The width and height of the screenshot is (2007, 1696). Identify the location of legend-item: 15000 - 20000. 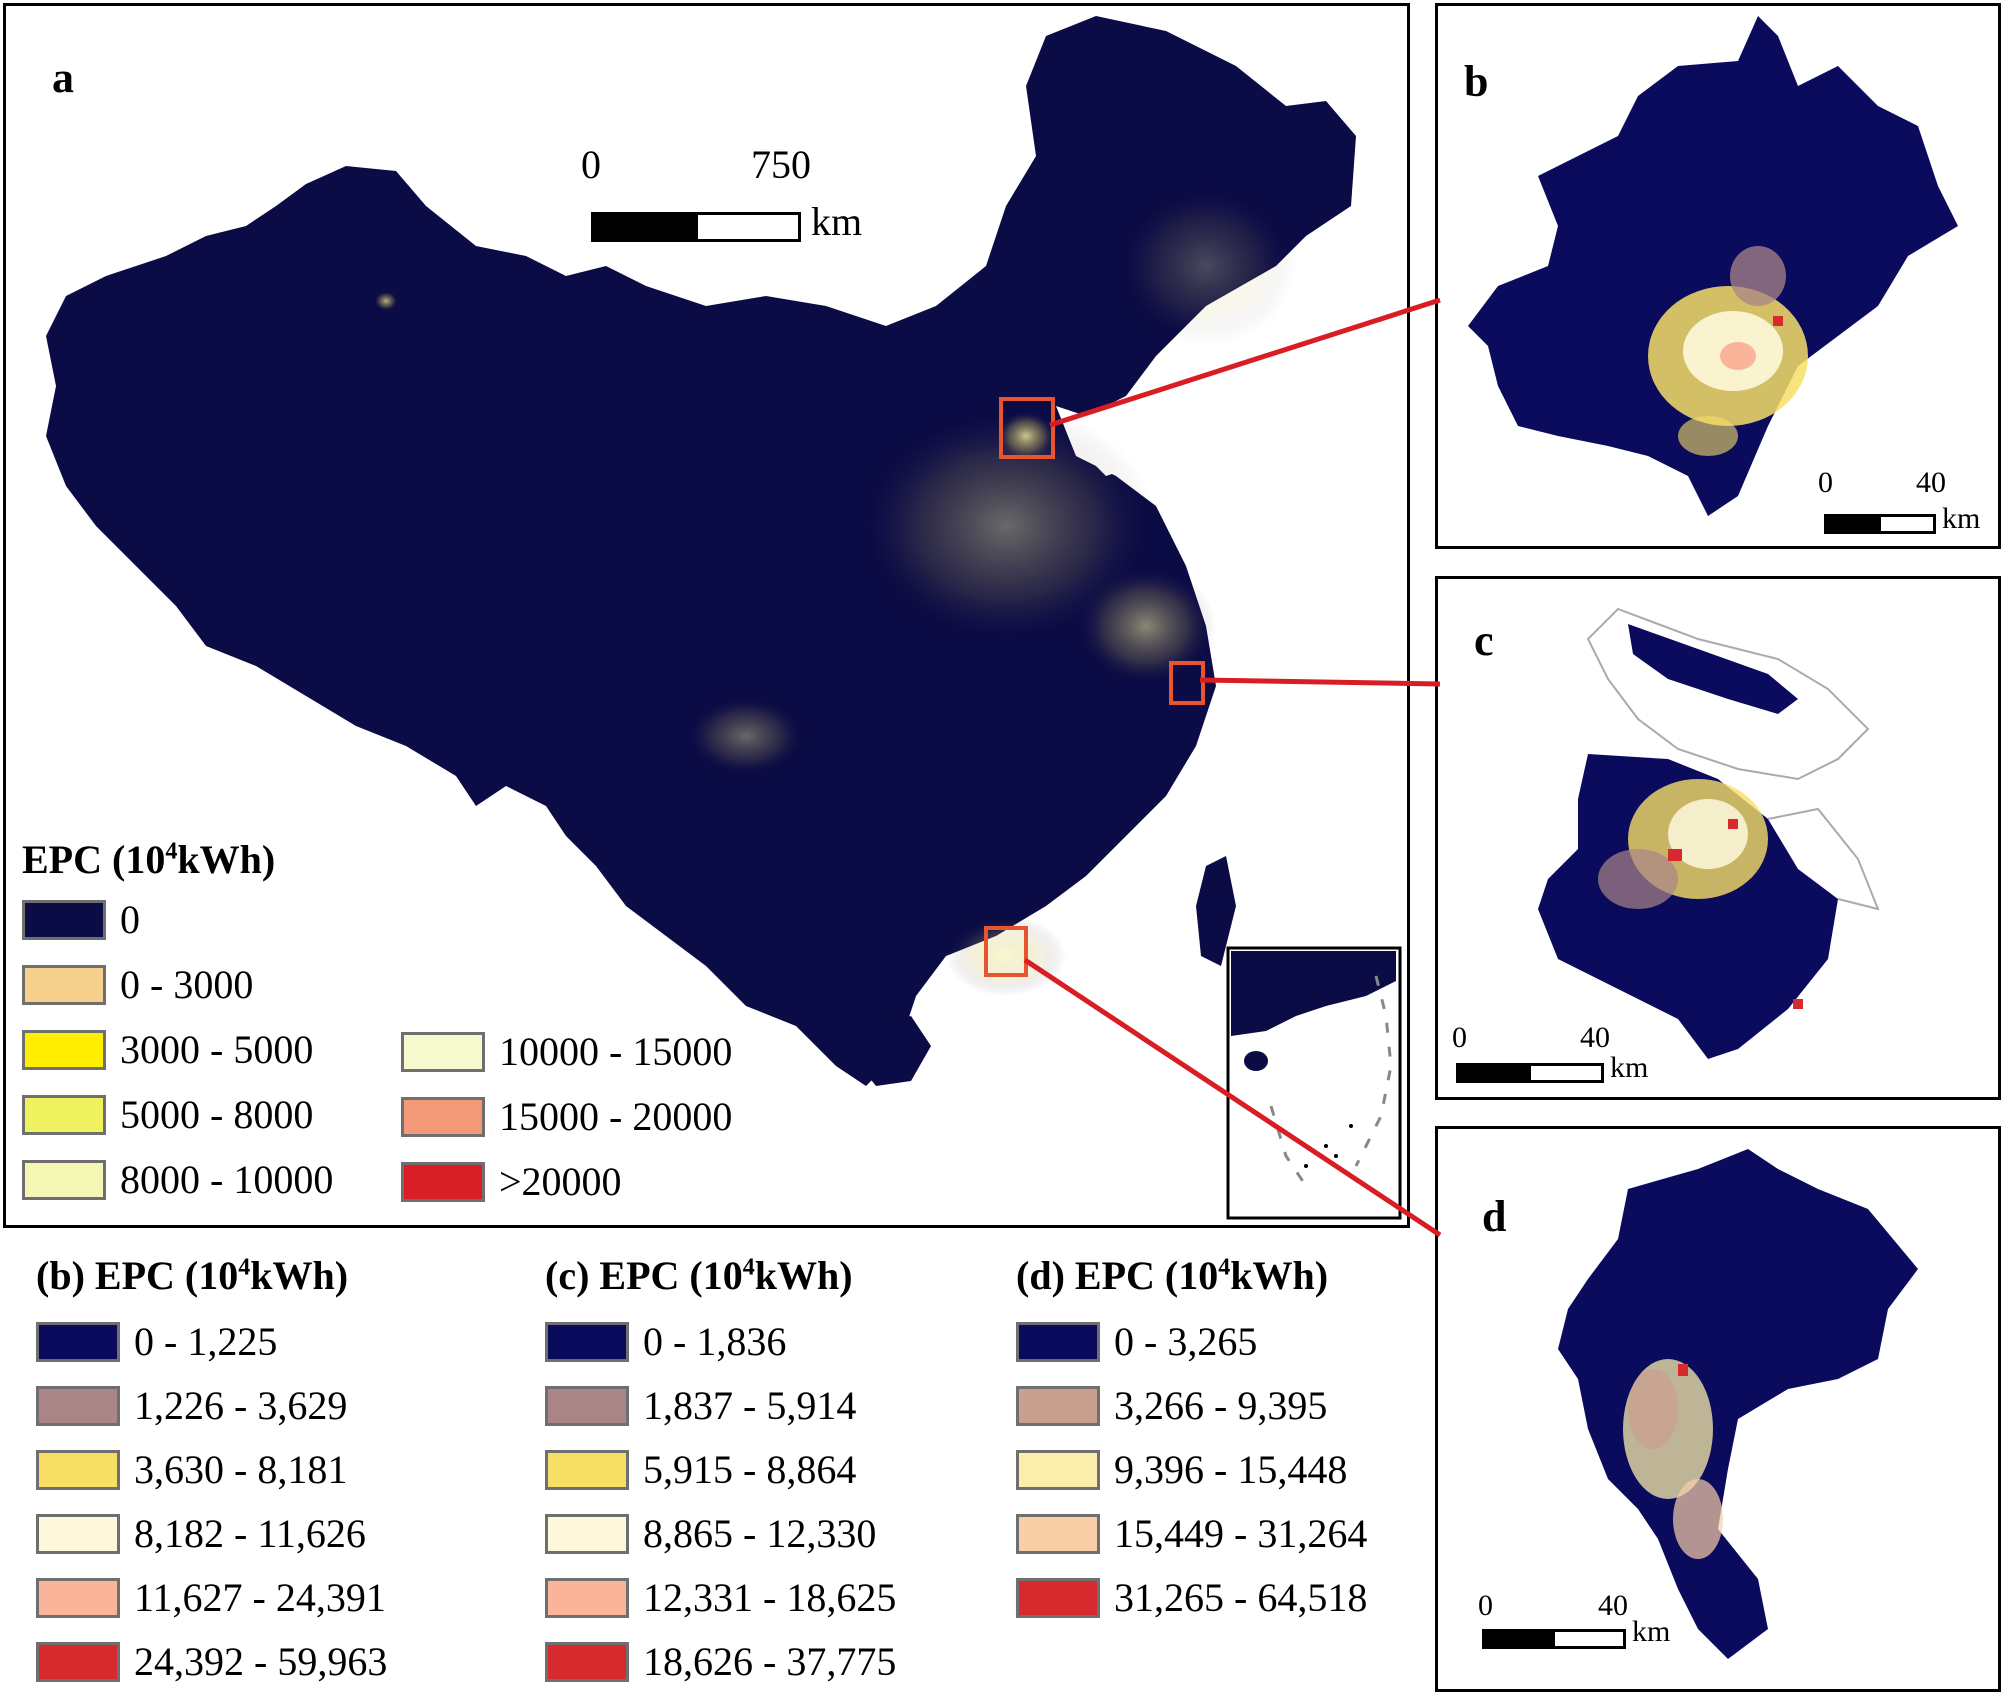
(566, 1116).